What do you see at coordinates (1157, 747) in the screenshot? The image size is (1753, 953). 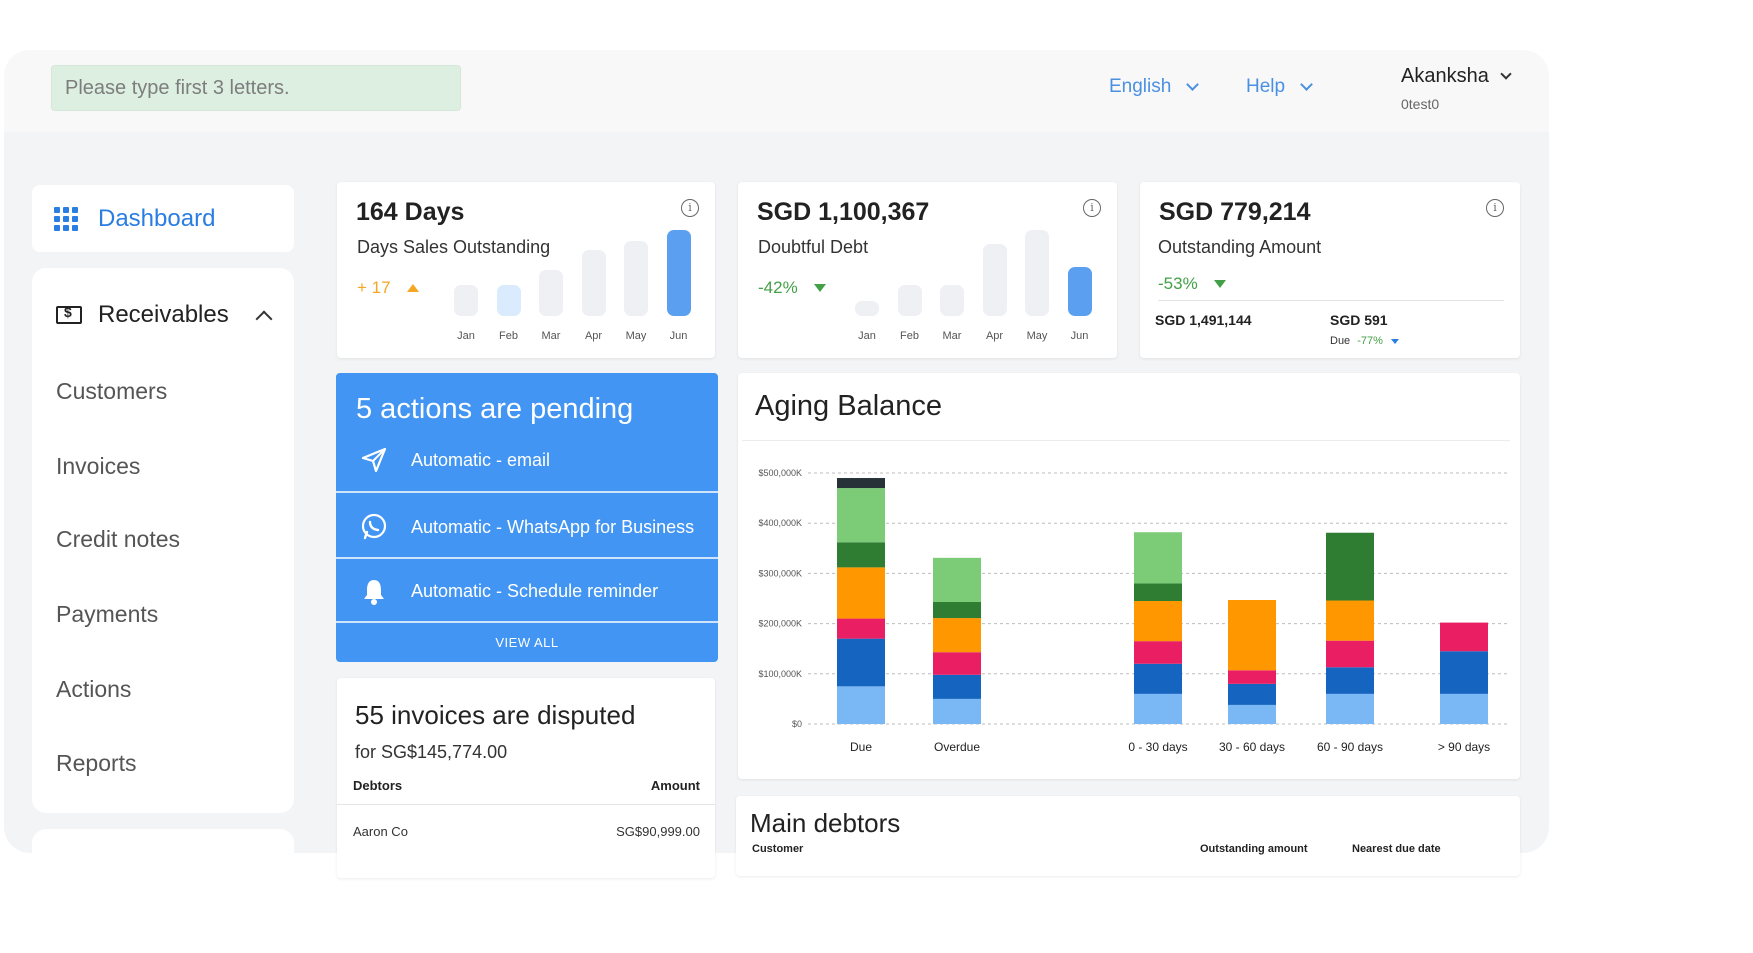 I see `x-category-label: 0 - 30 days` at bounding box center [1157, 747].